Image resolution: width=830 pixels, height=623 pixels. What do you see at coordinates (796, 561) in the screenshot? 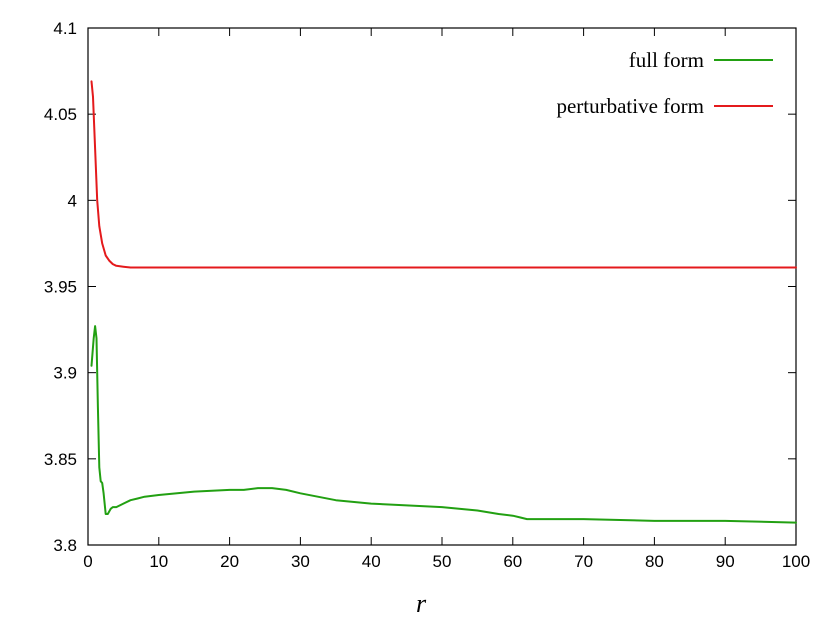
I see `x-tick-label: 100` at bounding box center [796, 561].